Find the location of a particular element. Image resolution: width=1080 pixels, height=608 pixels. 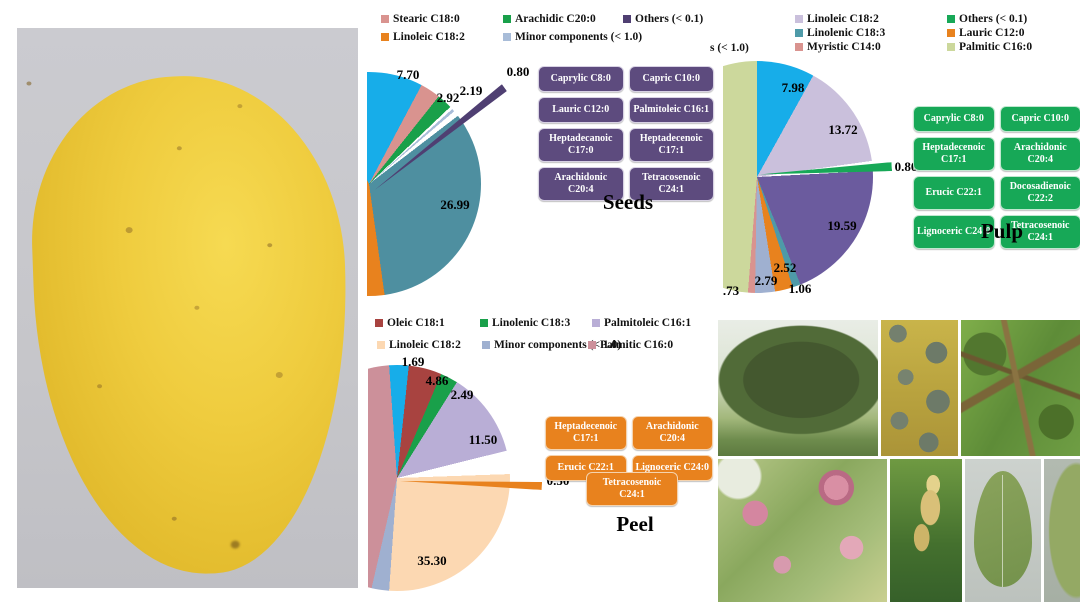

legend-label: Oleic C18:1 is located at coordinates (416, 323).